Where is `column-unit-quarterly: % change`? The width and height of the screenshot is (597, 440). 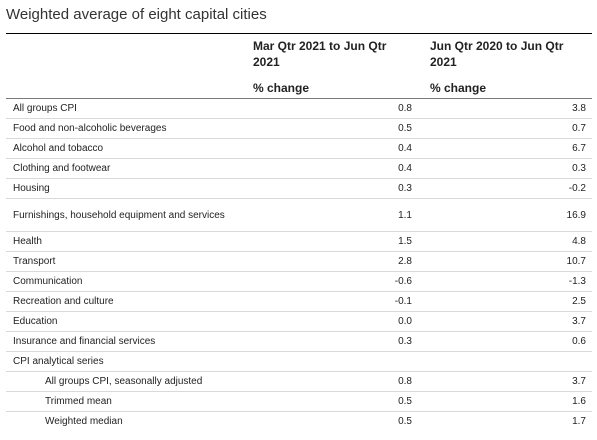
column-unit-quarterly: % change is located at coordinates (328, 88).